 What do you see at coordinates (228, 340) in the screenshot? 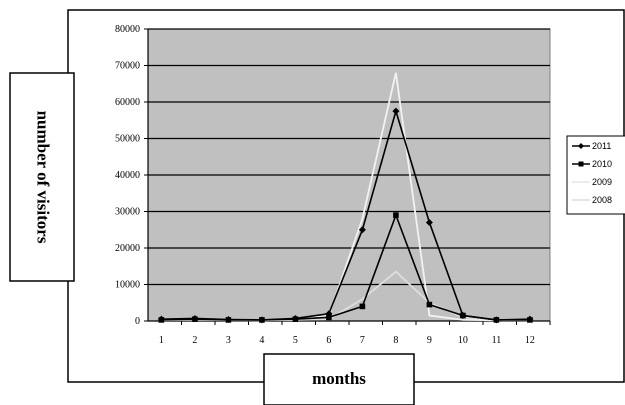
I see `x-tick-label: 3` at bounding box center [228, 340].